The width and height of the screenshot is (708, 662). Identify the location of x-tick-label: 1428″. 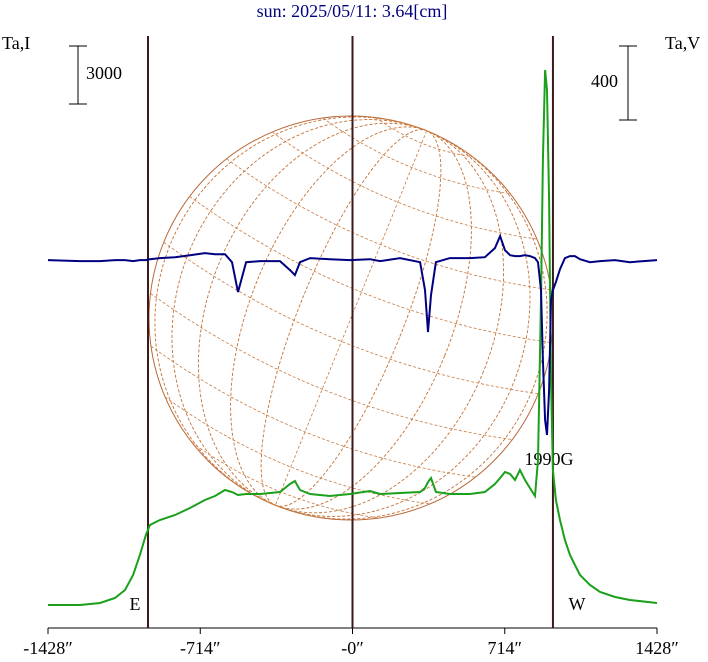
(657, 648).